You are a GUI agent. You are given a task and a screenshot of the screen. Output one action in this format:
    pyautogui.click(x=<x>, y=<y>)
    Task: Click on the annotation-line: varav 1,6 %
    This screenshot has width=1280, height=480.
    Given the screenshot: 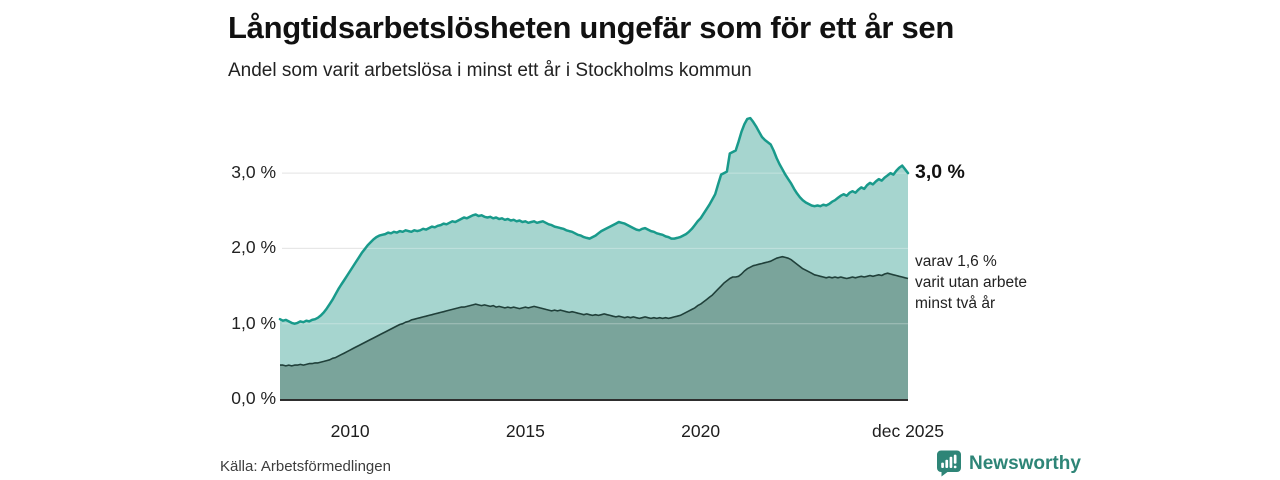 What is the action you would take?
    pyautogui.click(x=956, y=261)
    